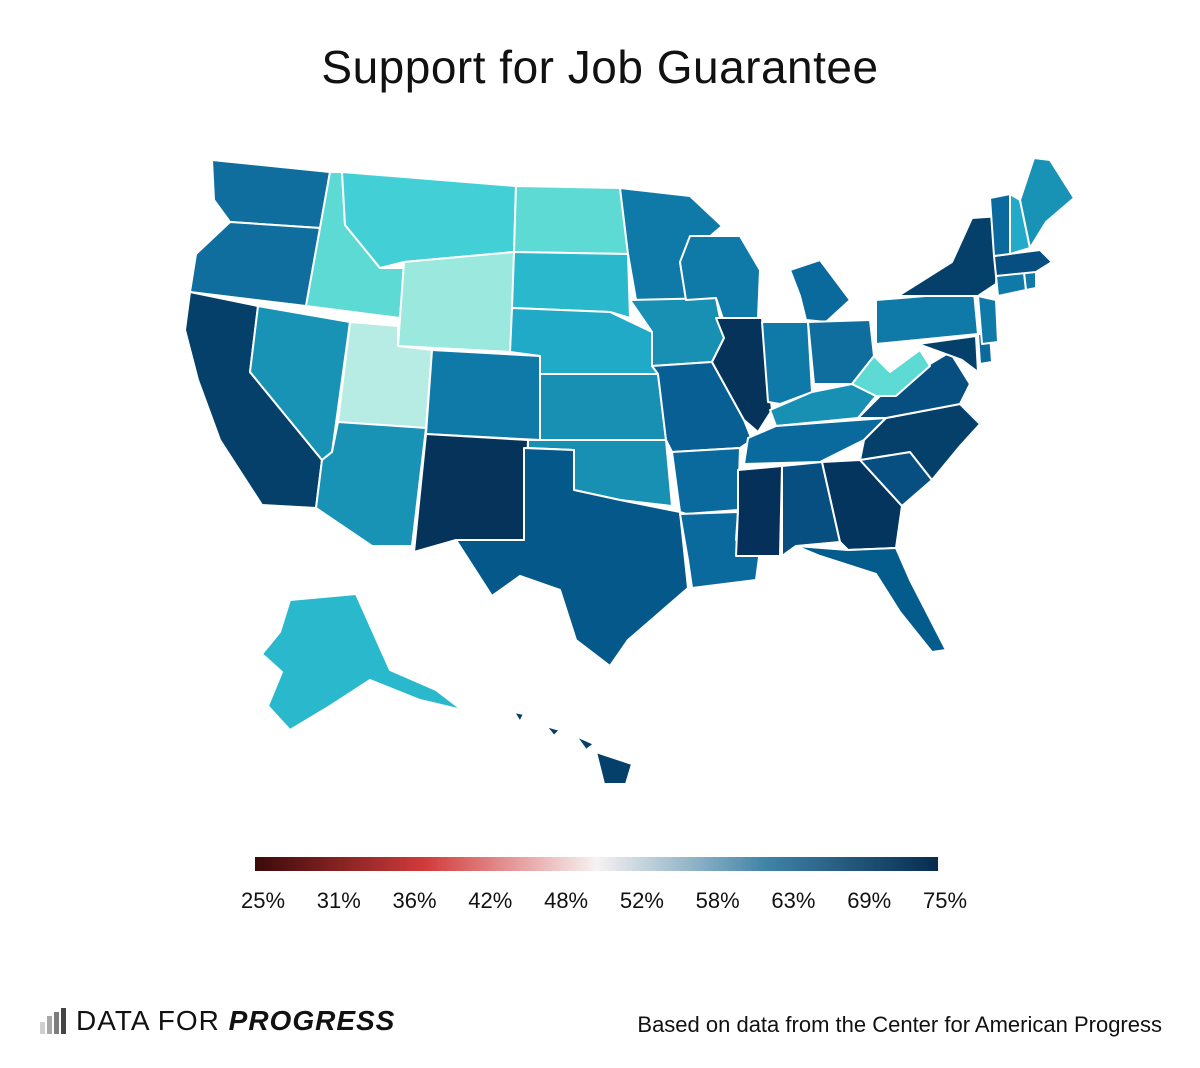 Image resolution: width=1200 pixels, height=1068 pixels. Describe the element at coordinates (271, 194) in the screenshot. I see `state-wa` at that location.